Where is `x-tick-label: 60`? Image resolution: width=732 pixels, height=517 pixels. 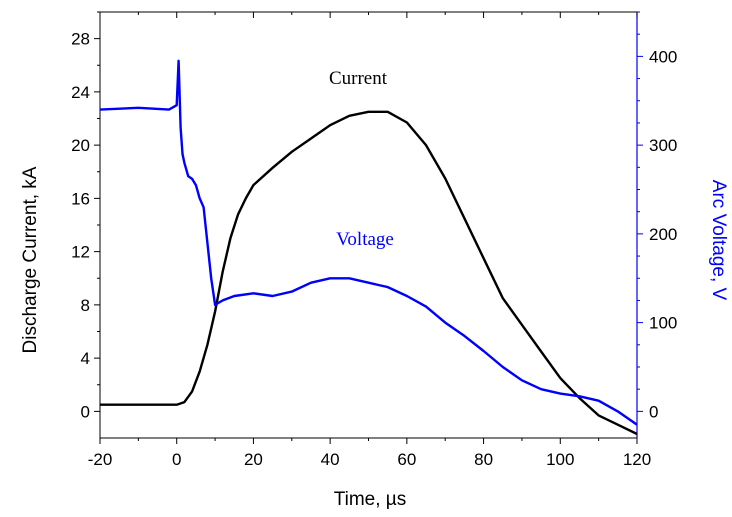 x-tick-label: 60 is located at coordinates (406, 459).